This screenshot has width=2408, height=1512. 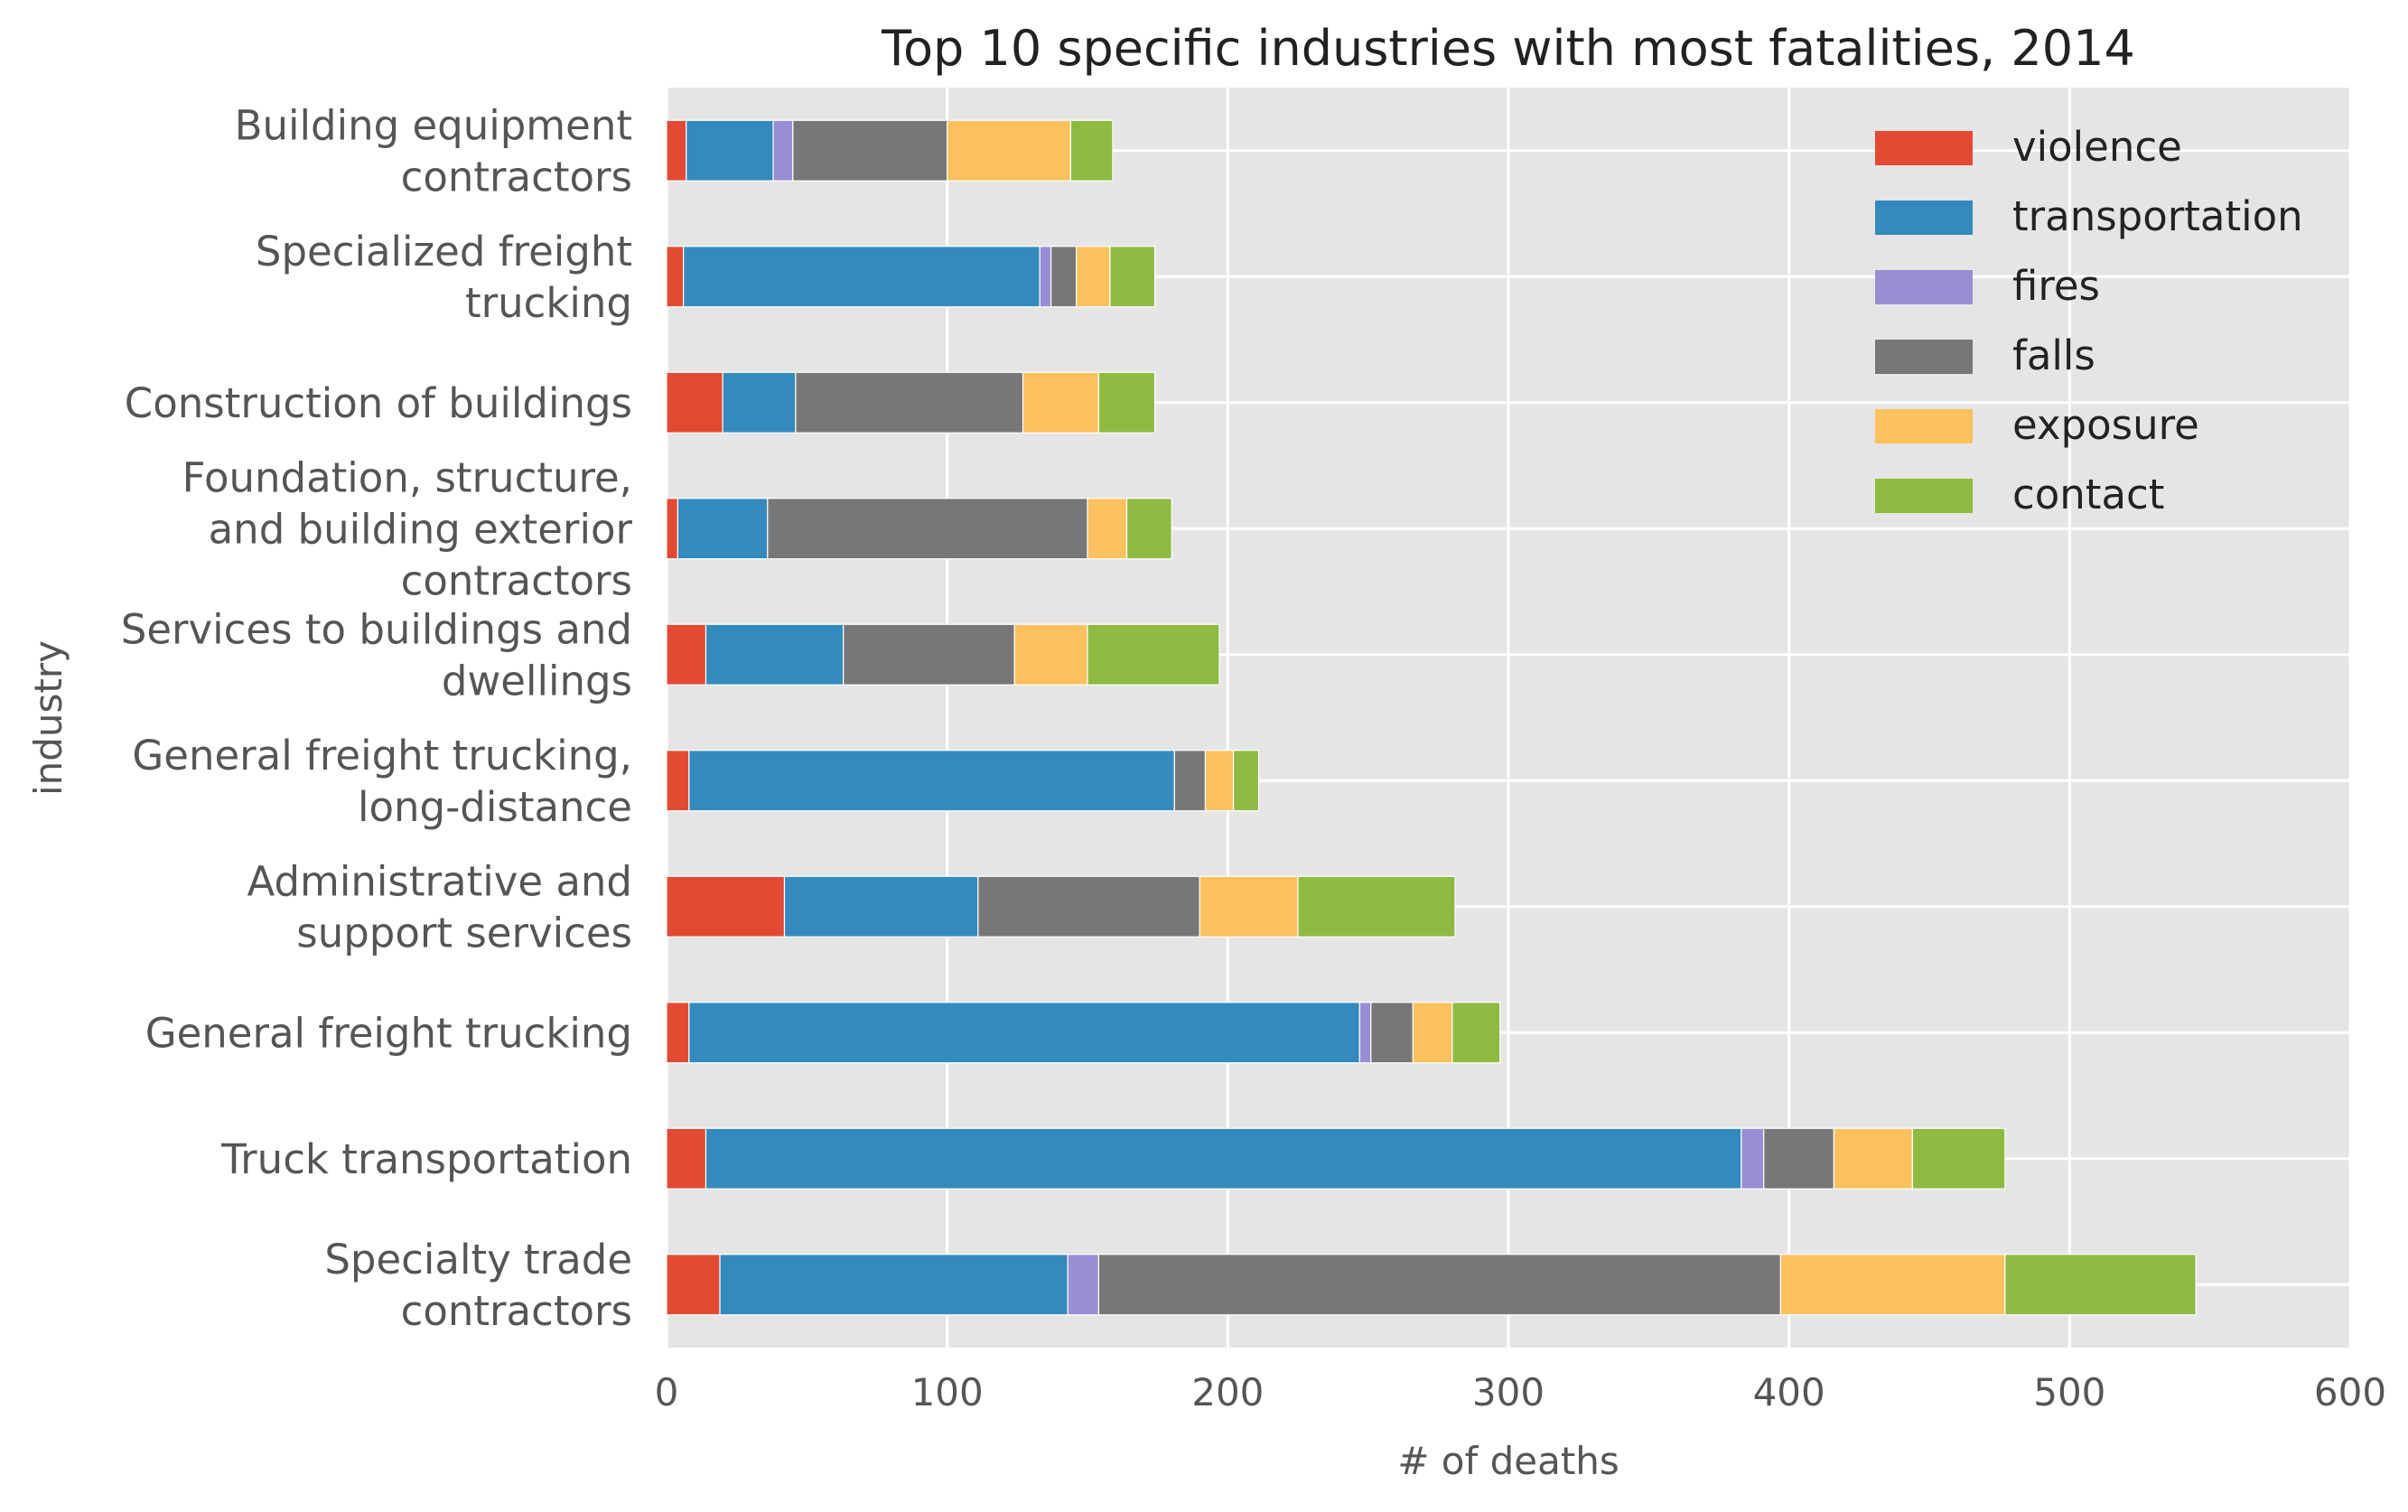 I want to click on legend-label-transportation: transportation, so click(x=2157, y=216).